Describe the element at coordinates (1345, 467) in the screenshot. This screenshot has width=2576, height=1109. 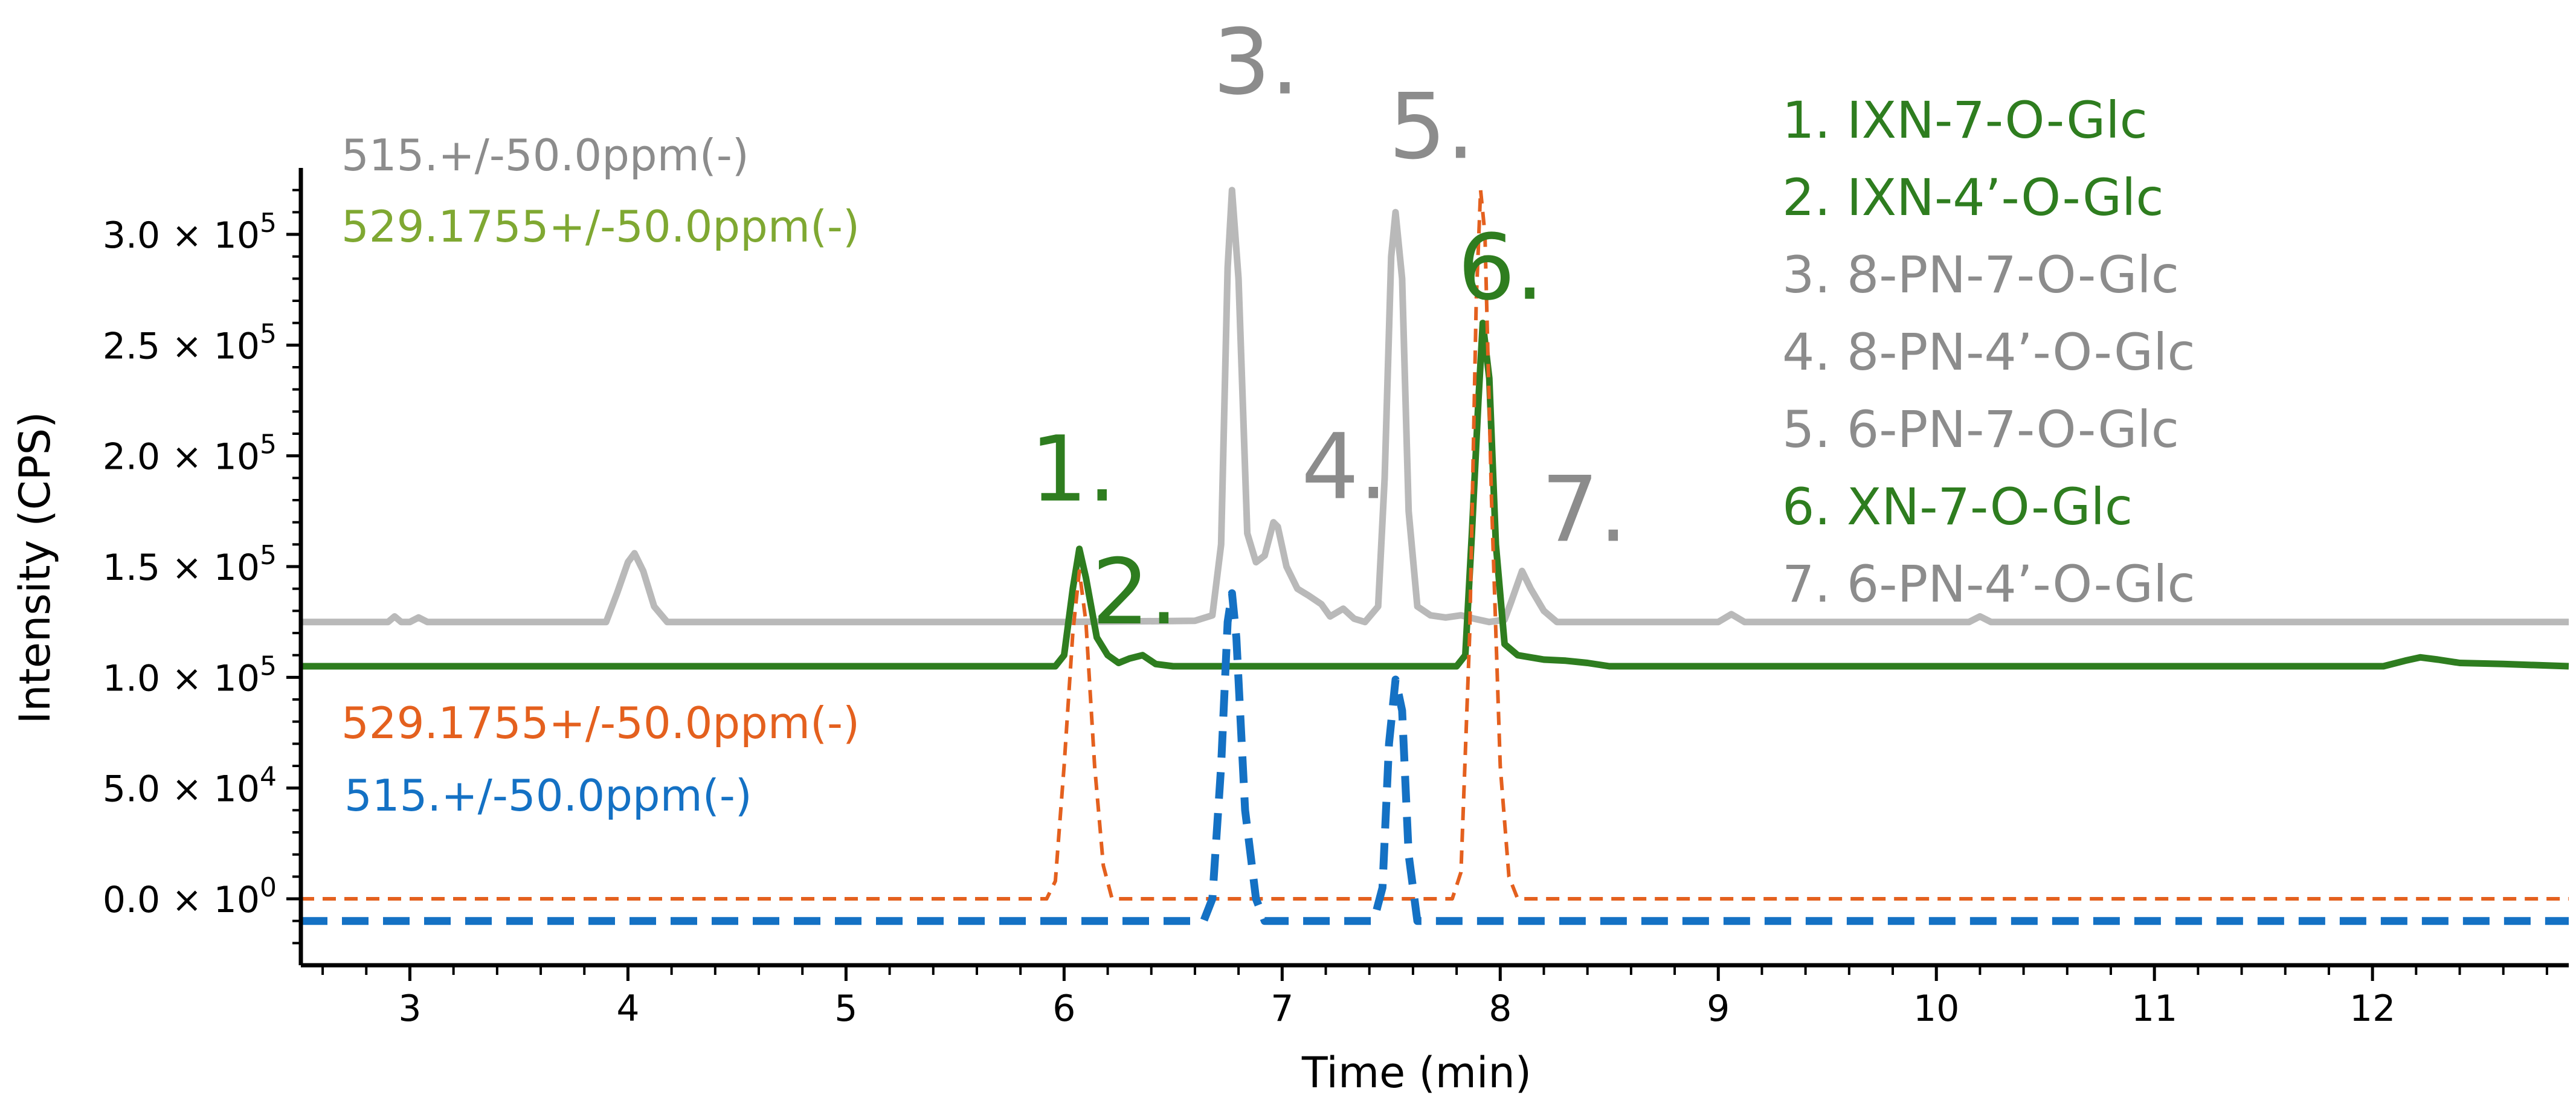
I see `peak-label-4: 4.` at that location.